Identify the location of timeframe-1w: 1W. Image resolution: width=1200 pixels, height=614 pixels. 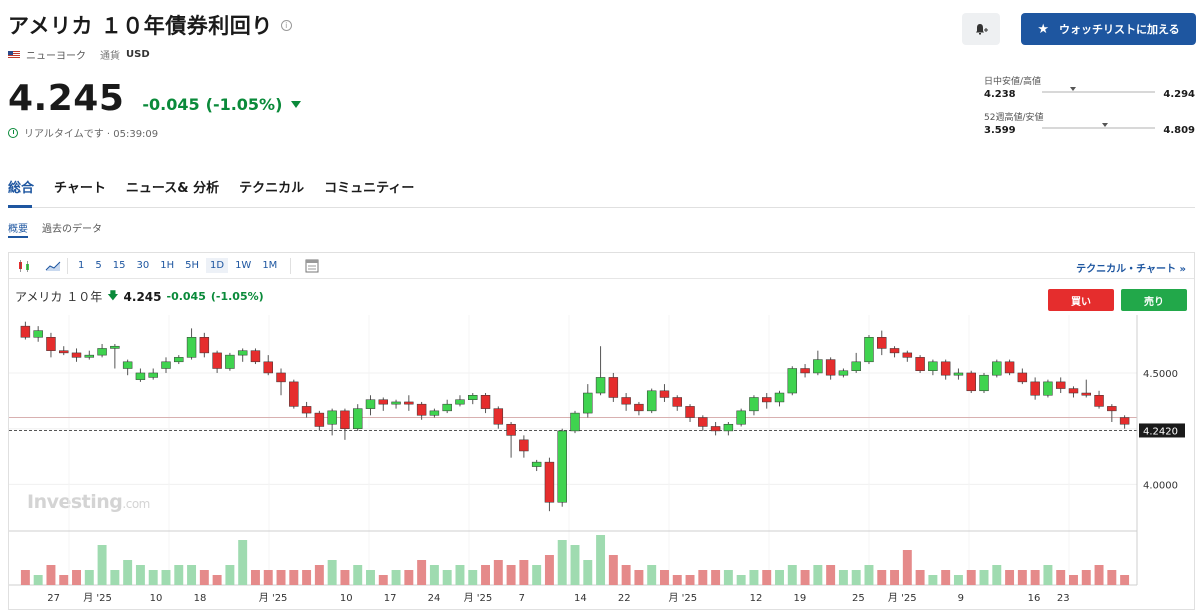
(243, 265).